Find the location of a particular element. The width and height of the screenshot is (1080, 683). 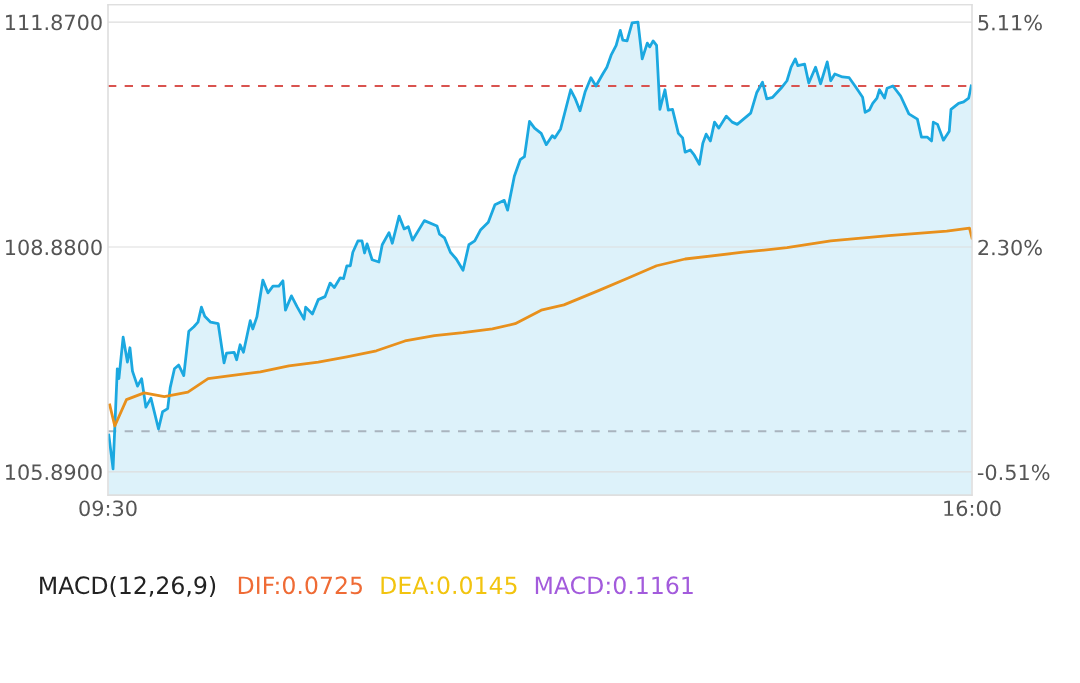

y-tick-label: 105.8900 is located at coordinates (54, 472).